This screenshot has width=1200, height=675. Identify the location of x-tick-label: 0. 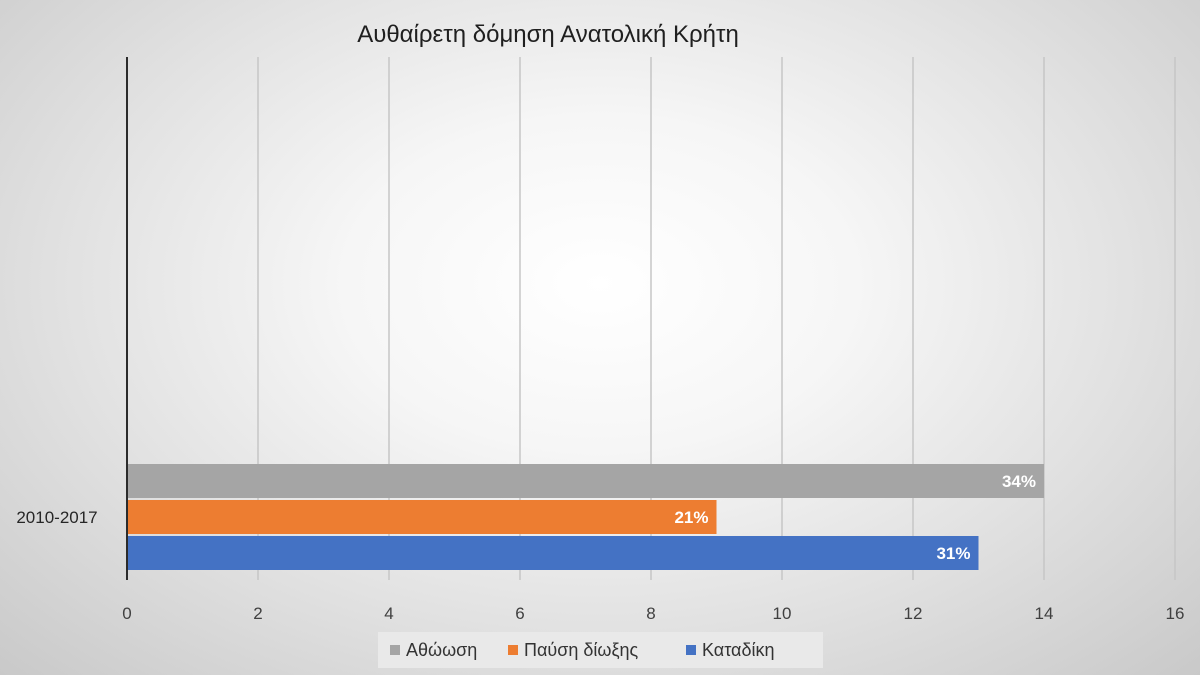
(126, 613).